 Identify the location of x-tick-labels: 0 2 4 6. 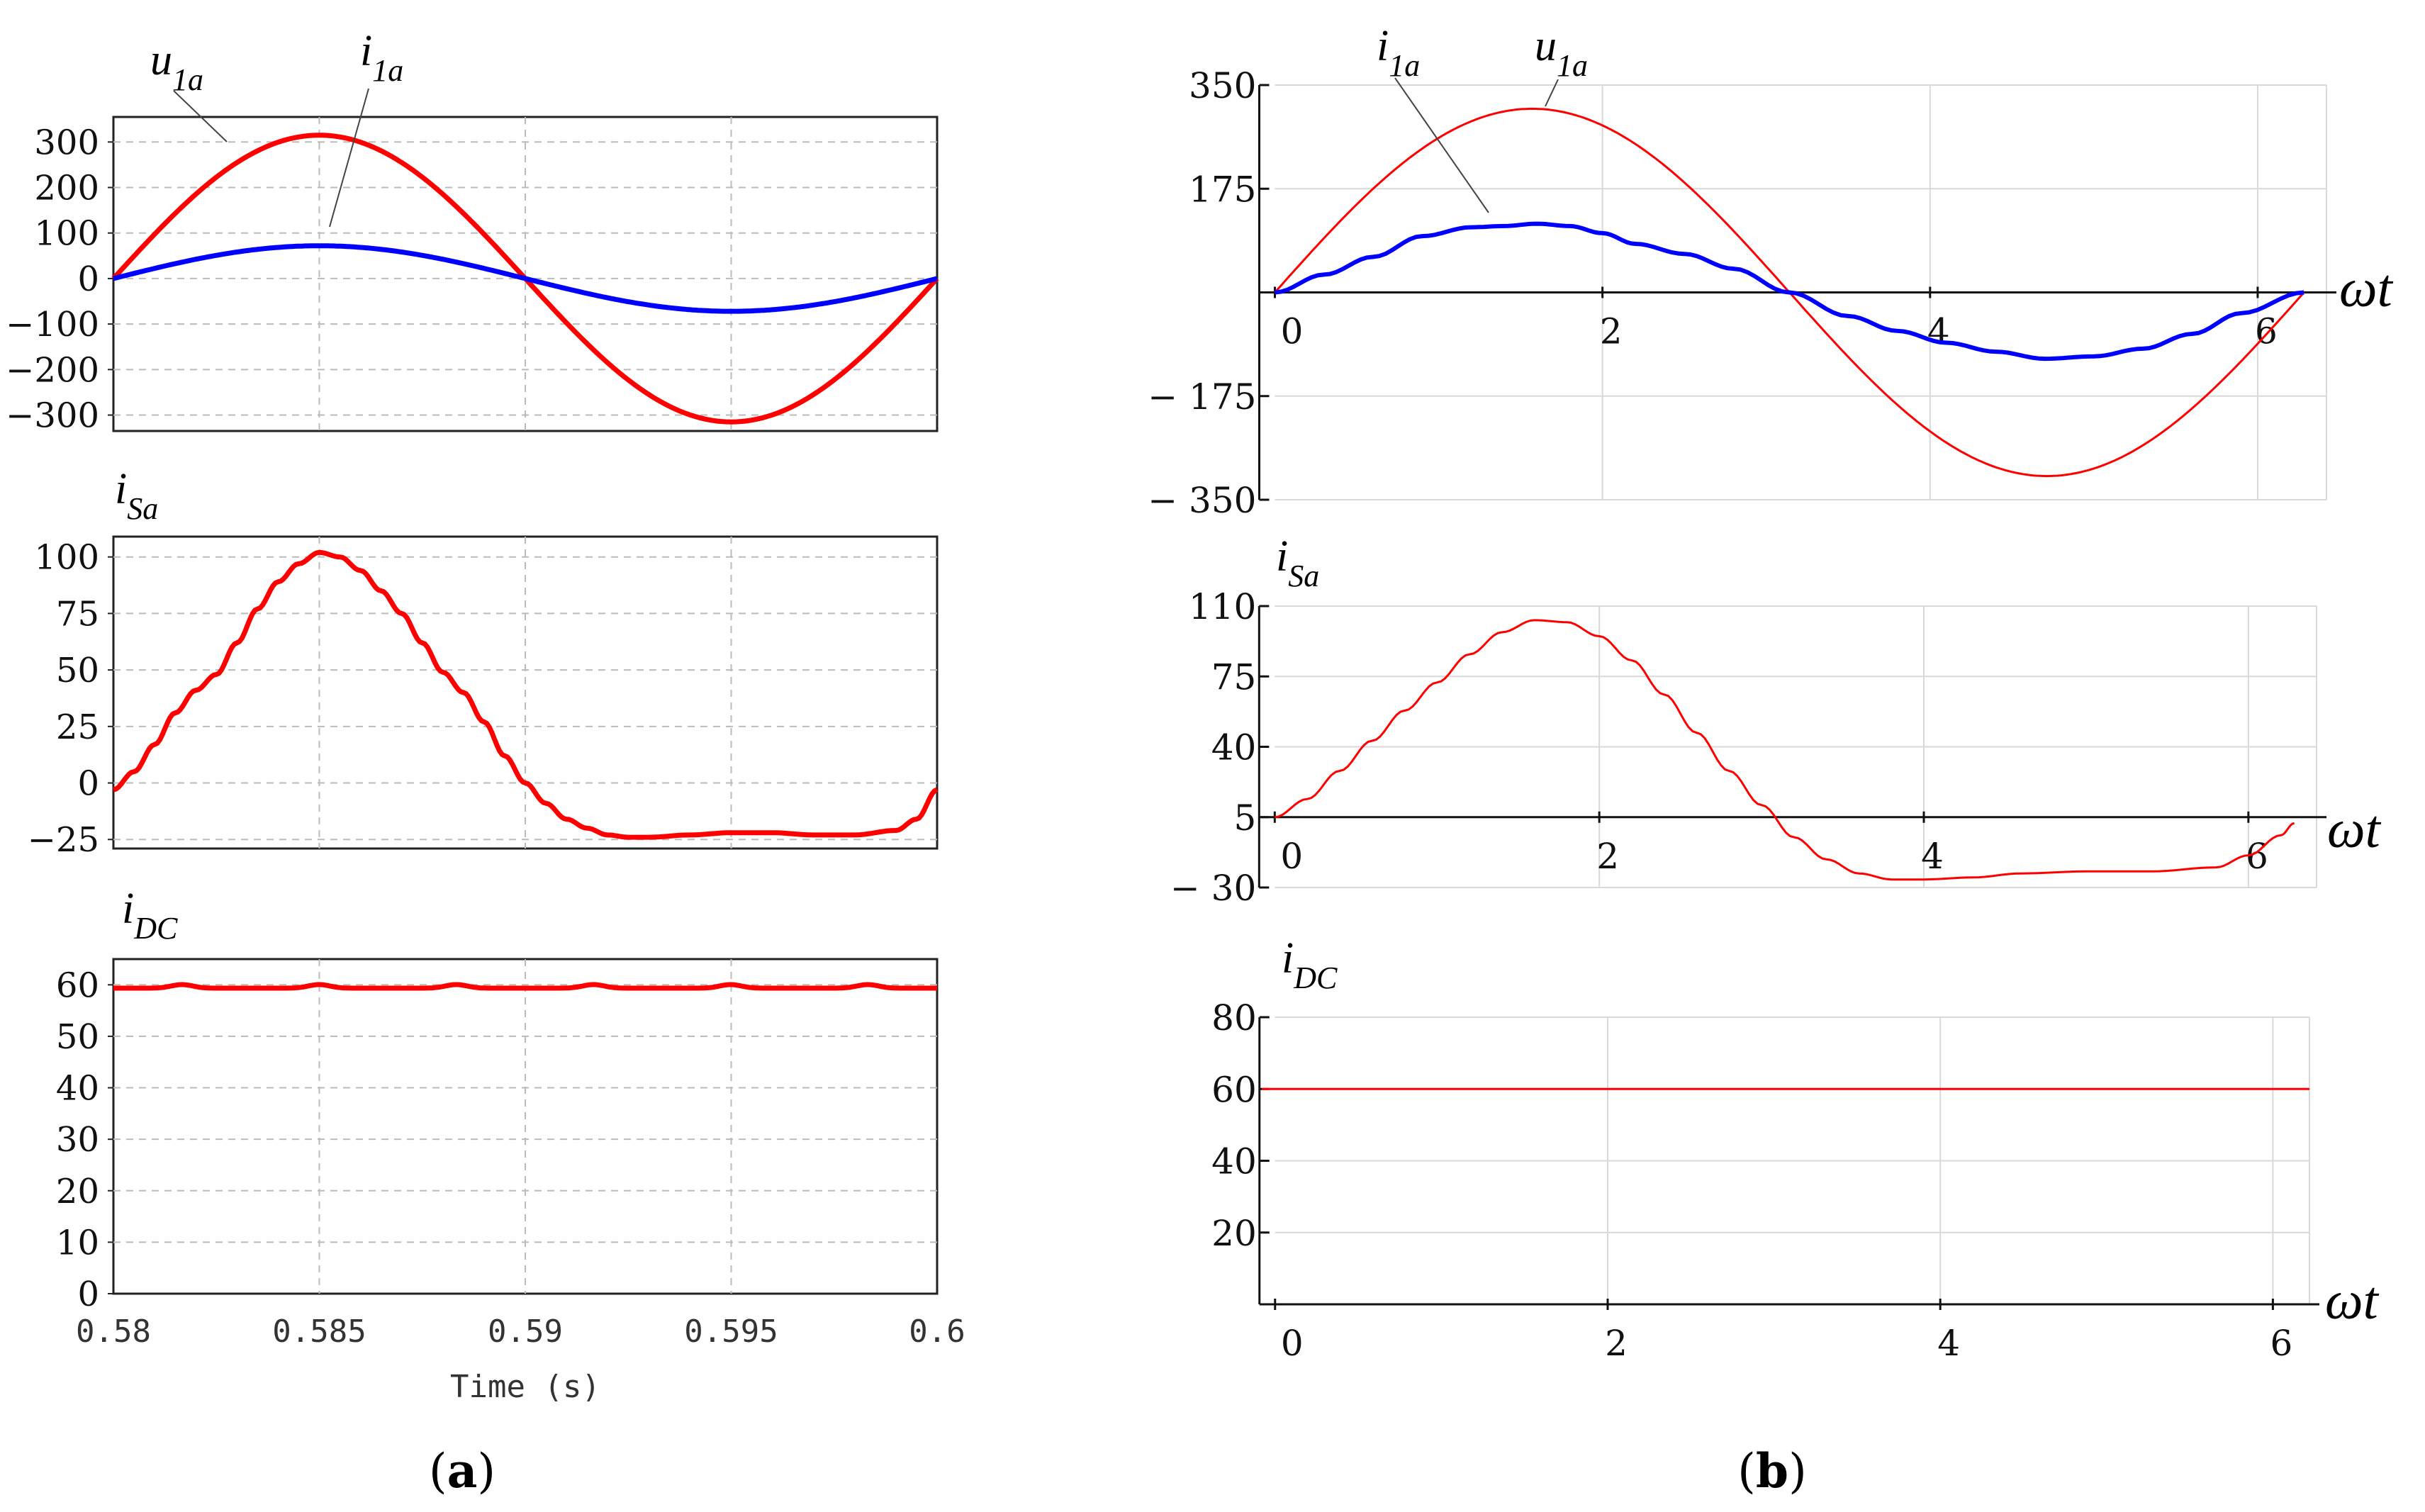
(1779, 331).